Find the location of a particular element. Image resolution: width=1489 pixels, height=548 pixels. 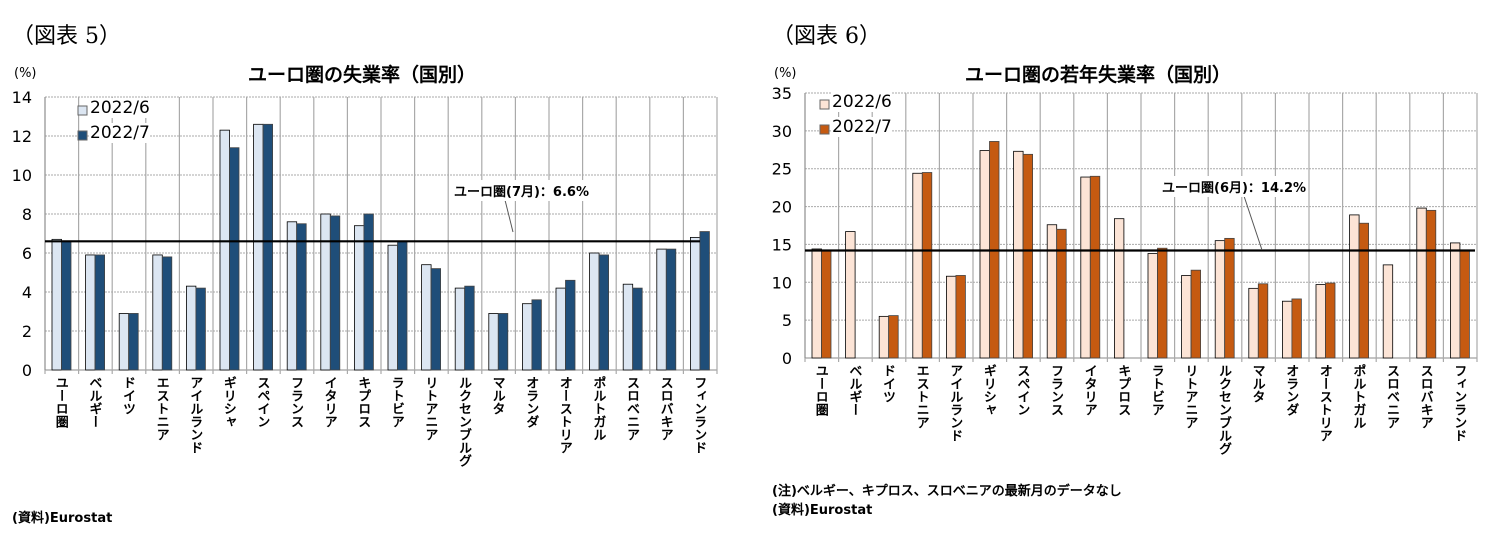

y-tick-label: 12 is located at coordinates (22, 136).